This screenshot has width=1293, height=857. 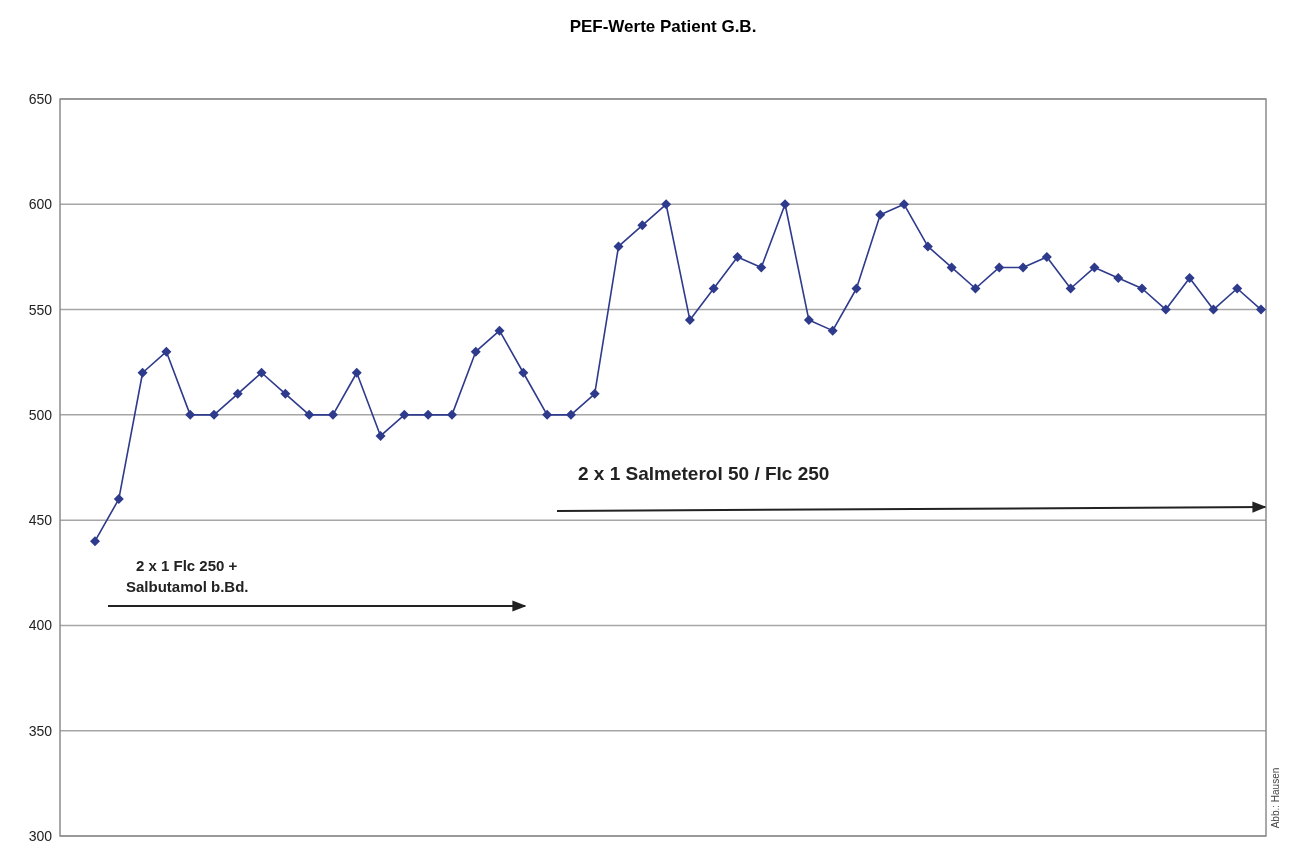 What do you see at coordinates (40, 730) in the screenshot?
I see `y-tick-label: 350` at bounding box center [40, 730].